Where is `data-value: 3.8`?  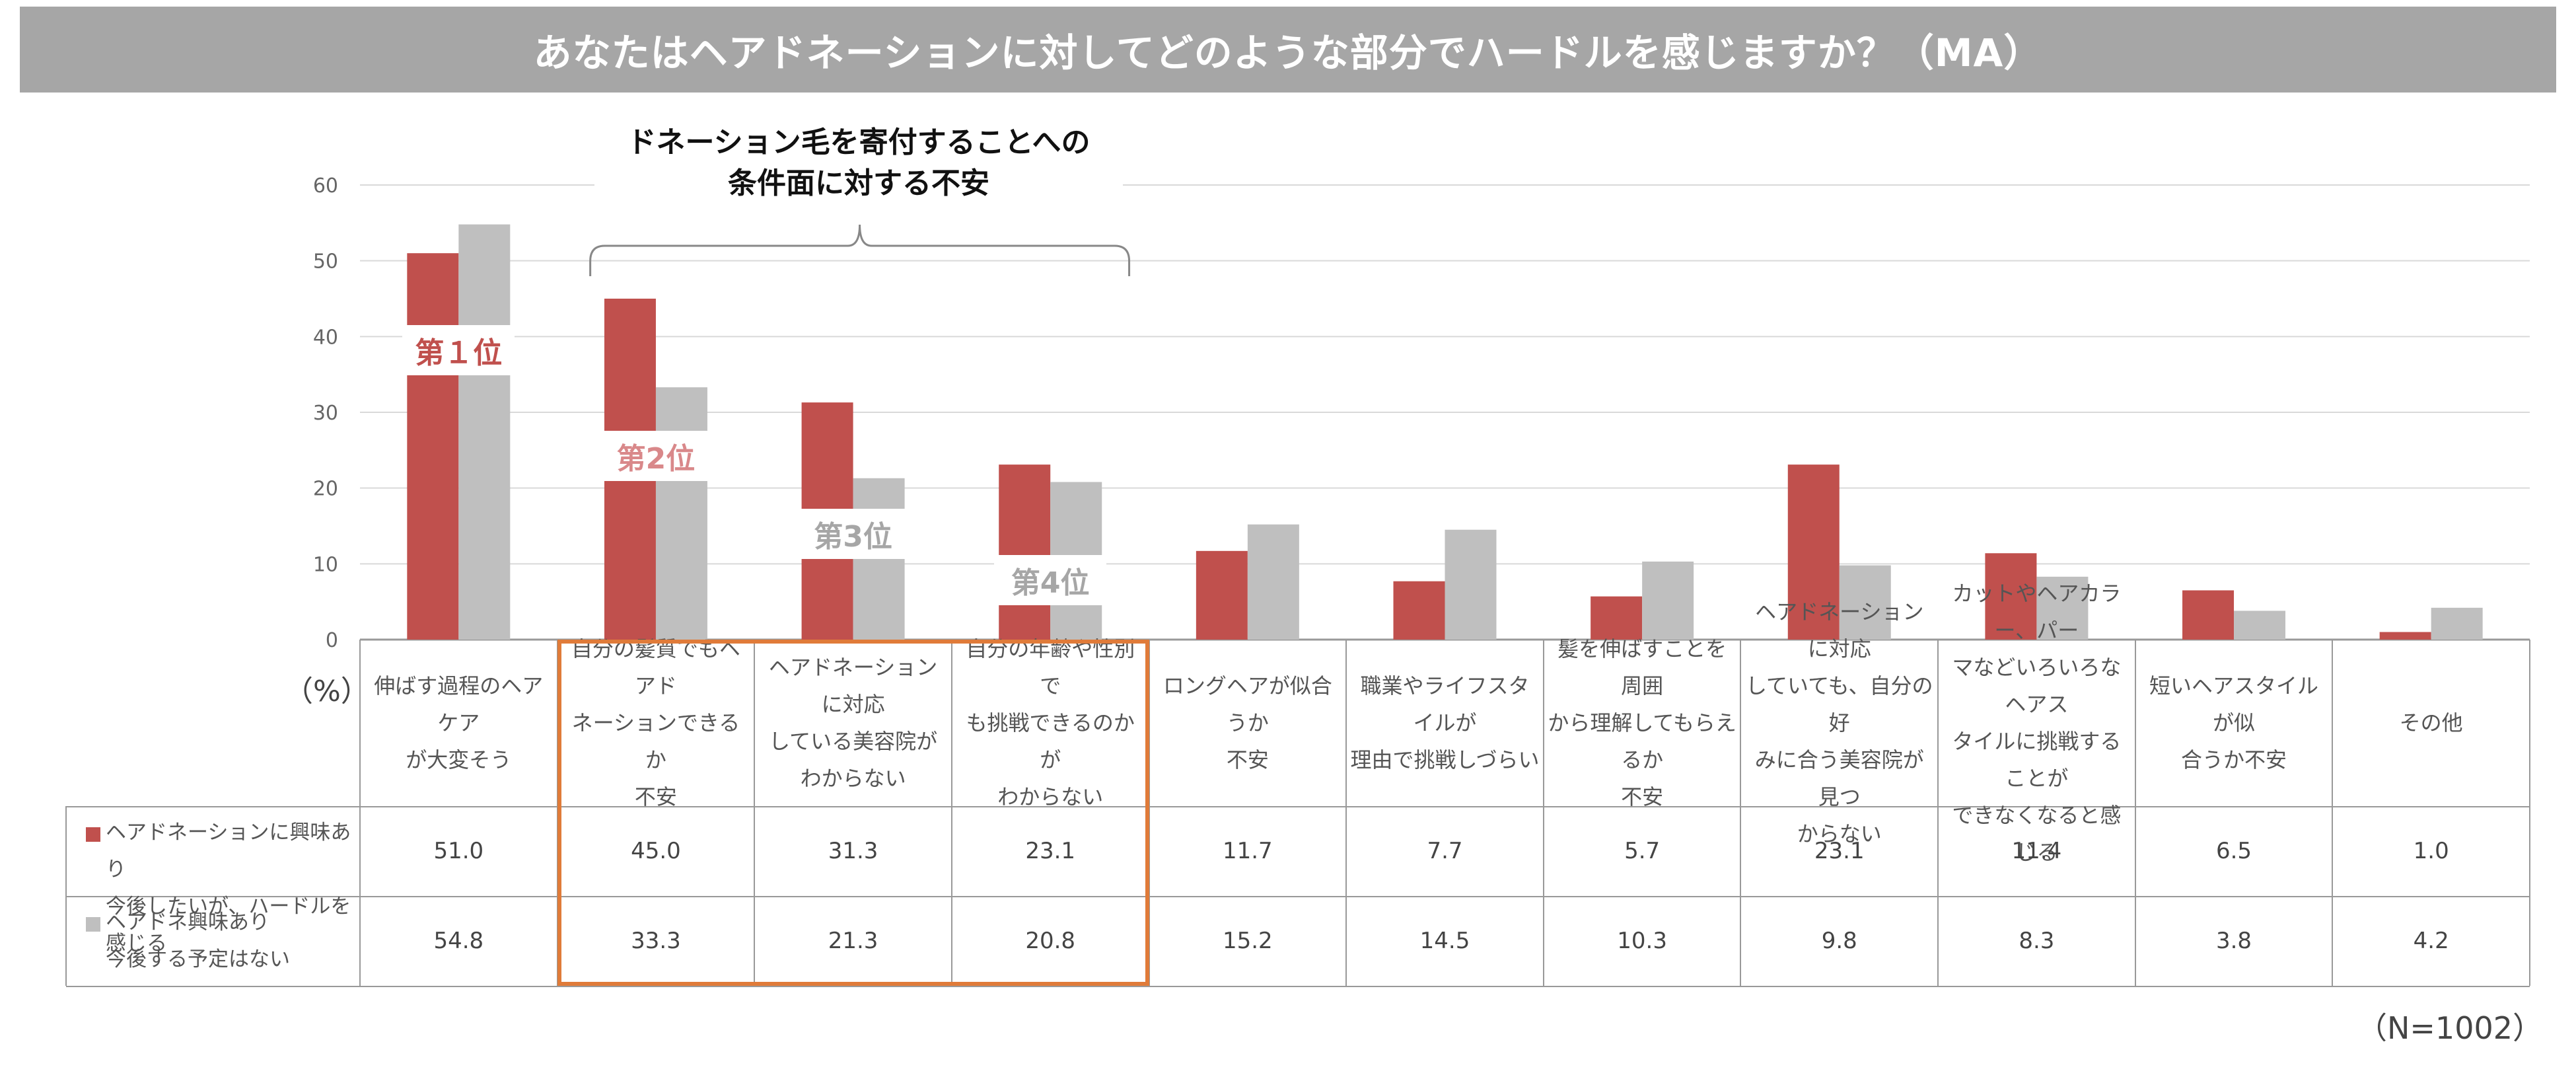 data-value: 3.8 is located at coordinates (2234, 941).